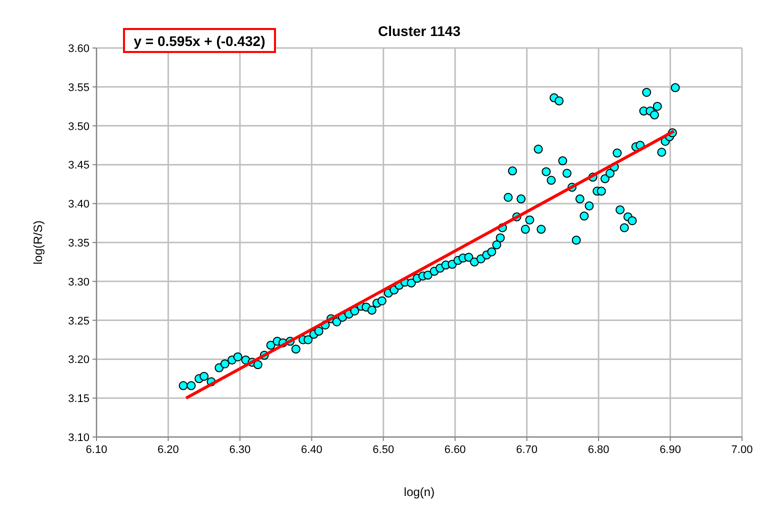 This screenshot has height=506, width=778. I want to click on x-tick-label: 6.60, so click(455, 450).